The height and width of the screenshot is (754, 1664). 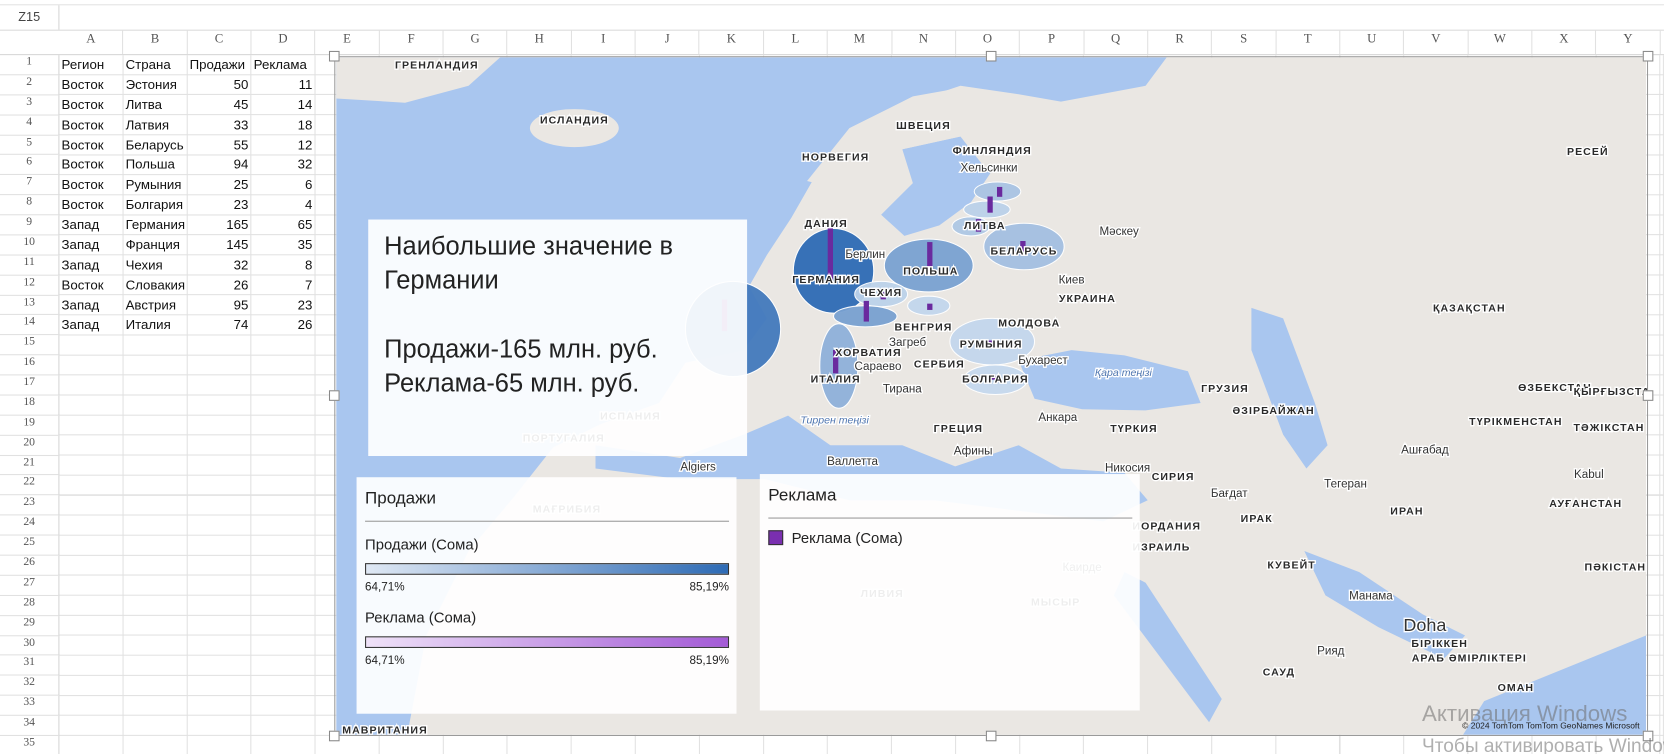 What do you see at coordinates (30, 565) in the screenshot?
I see `row-header: 26` at bounding box center [30, 565].